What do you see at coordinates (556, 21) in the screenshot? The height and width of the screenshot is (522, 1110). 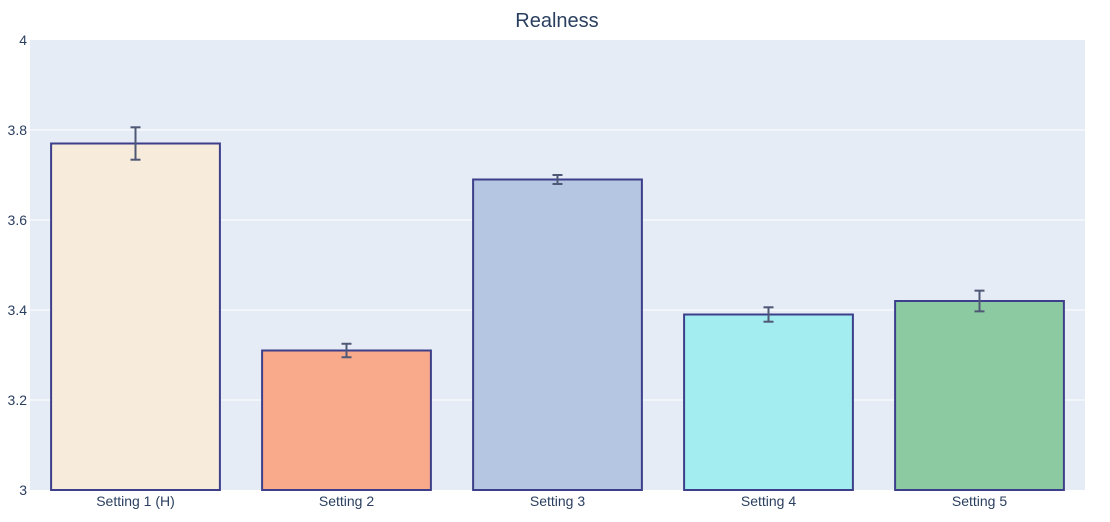 I see `chart-title: Realness` at bounding box center [556, 21].